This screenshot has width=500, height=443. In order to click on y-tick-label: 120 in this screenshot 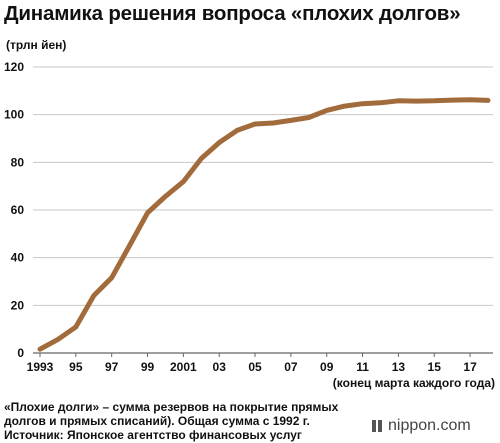, I will do `click(14, 67)`.